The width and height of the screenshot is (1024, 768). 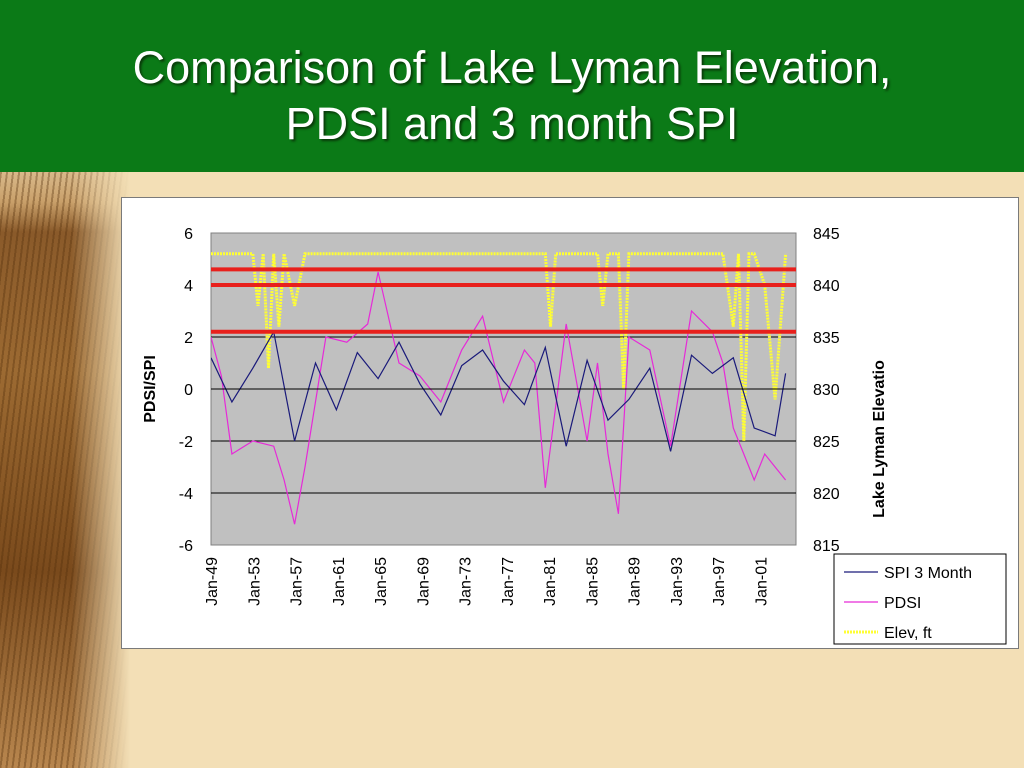 What do you see at coordinates (908, 633) in the screenshot?
I see `legend-label: Elev, ft` at bounding box center [908, 633].